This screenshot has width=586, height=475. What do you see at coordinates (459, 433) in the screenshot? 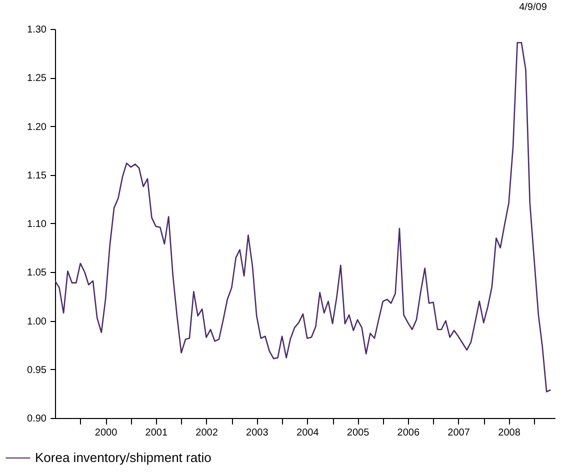
I see `x-tick-label: 2007` at bounding box center [459, 433].